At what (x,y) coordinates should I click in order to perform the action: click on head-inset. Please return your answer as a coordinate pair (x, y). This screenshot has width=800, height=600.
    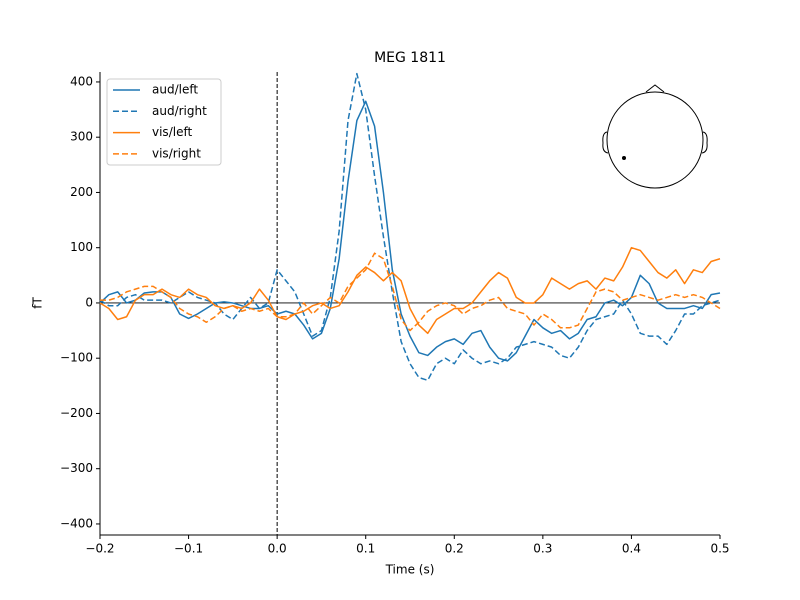
    Looking at the image, I should click on (655, 136).